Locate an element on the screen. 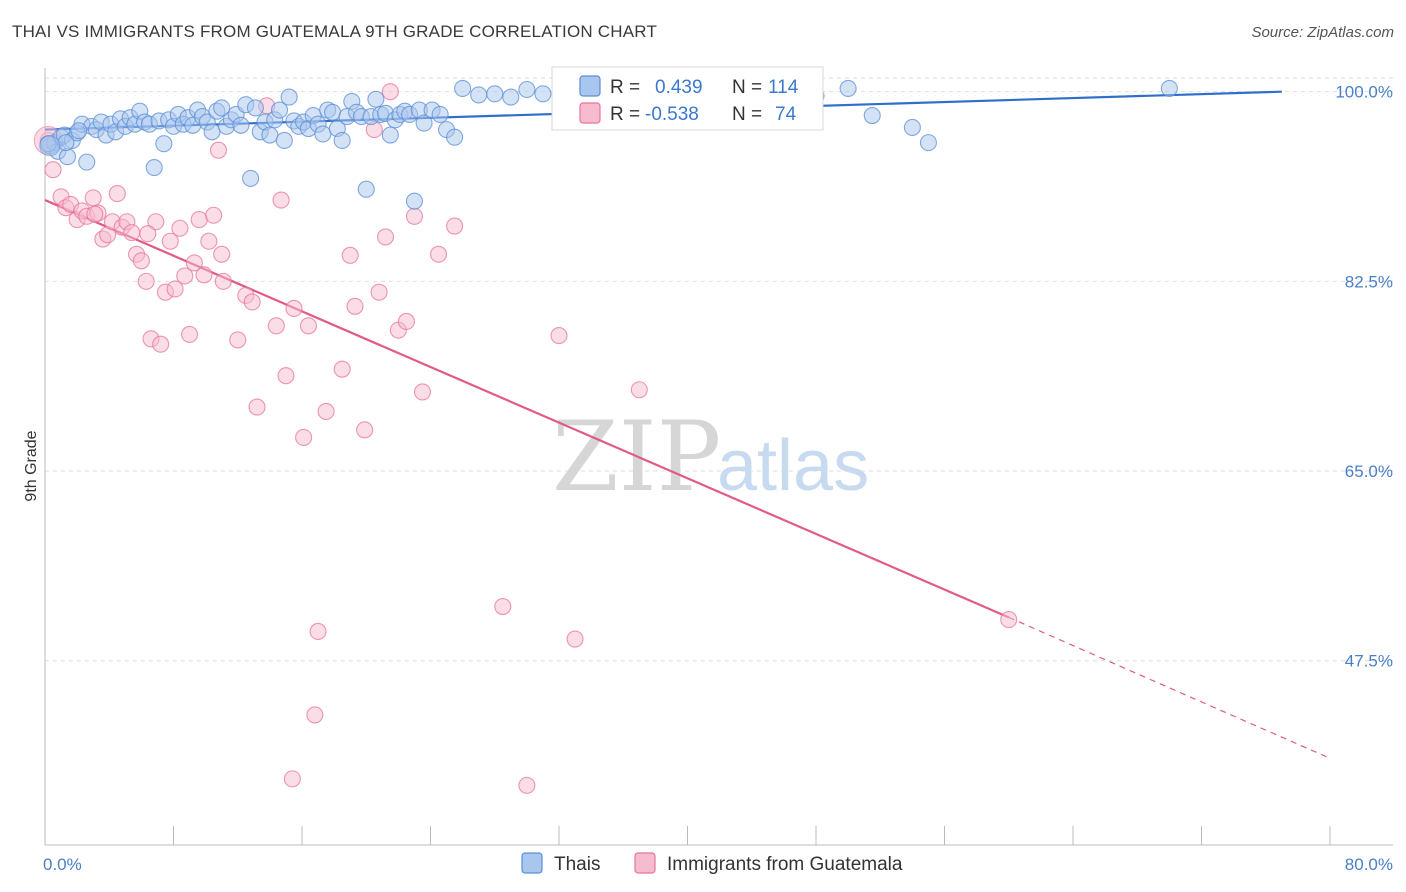 The height and width of the screenshot is (892, 1406). legend-thai-r-value: 0.439 is located at coordinates (679, 87).